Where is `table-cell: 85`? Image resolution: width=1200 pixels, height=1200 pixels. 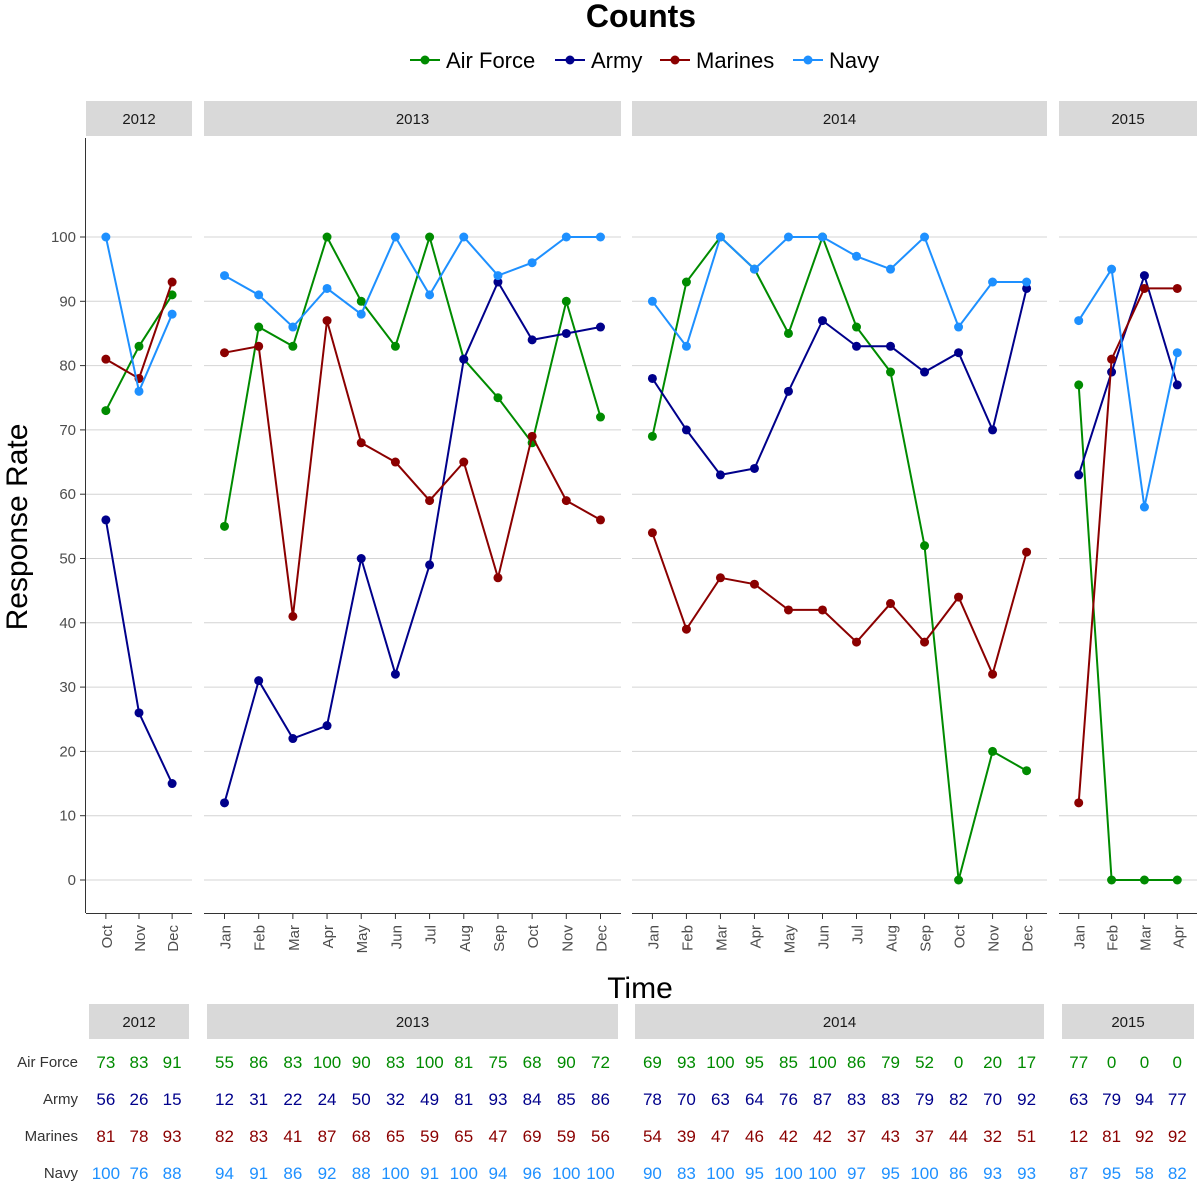
table-cell: 85 is located at coordinates (566, 1099).